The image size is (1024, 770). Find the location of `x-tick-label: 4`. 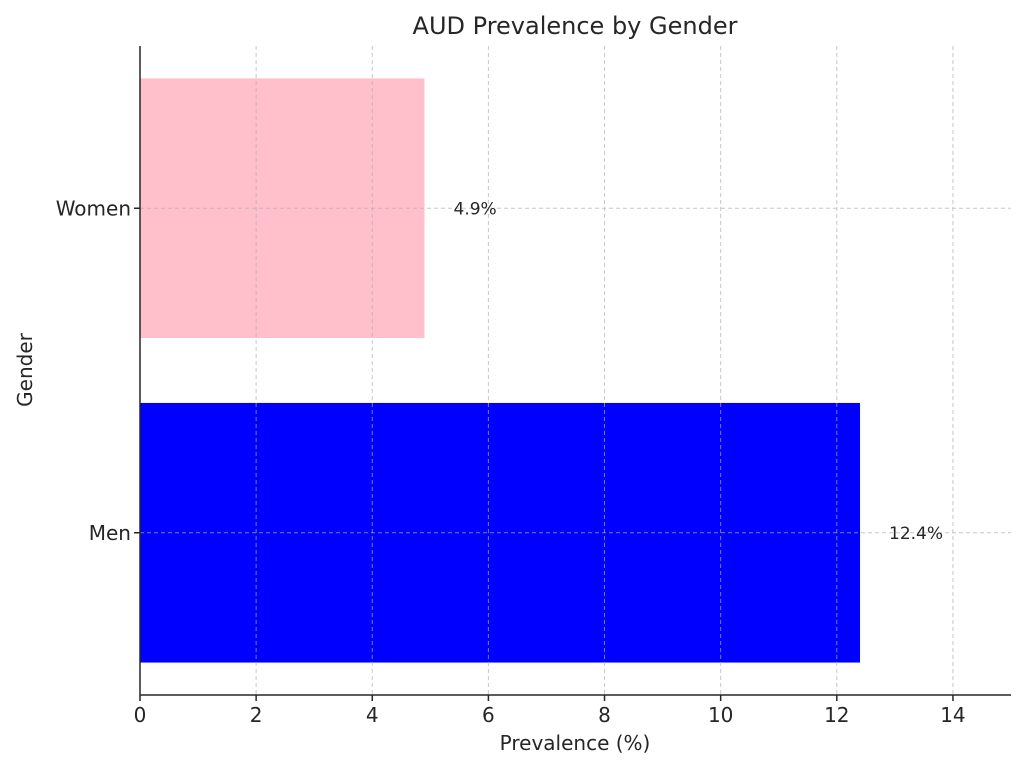

x-tick-label: 4 is located at coordinates (372, 715).